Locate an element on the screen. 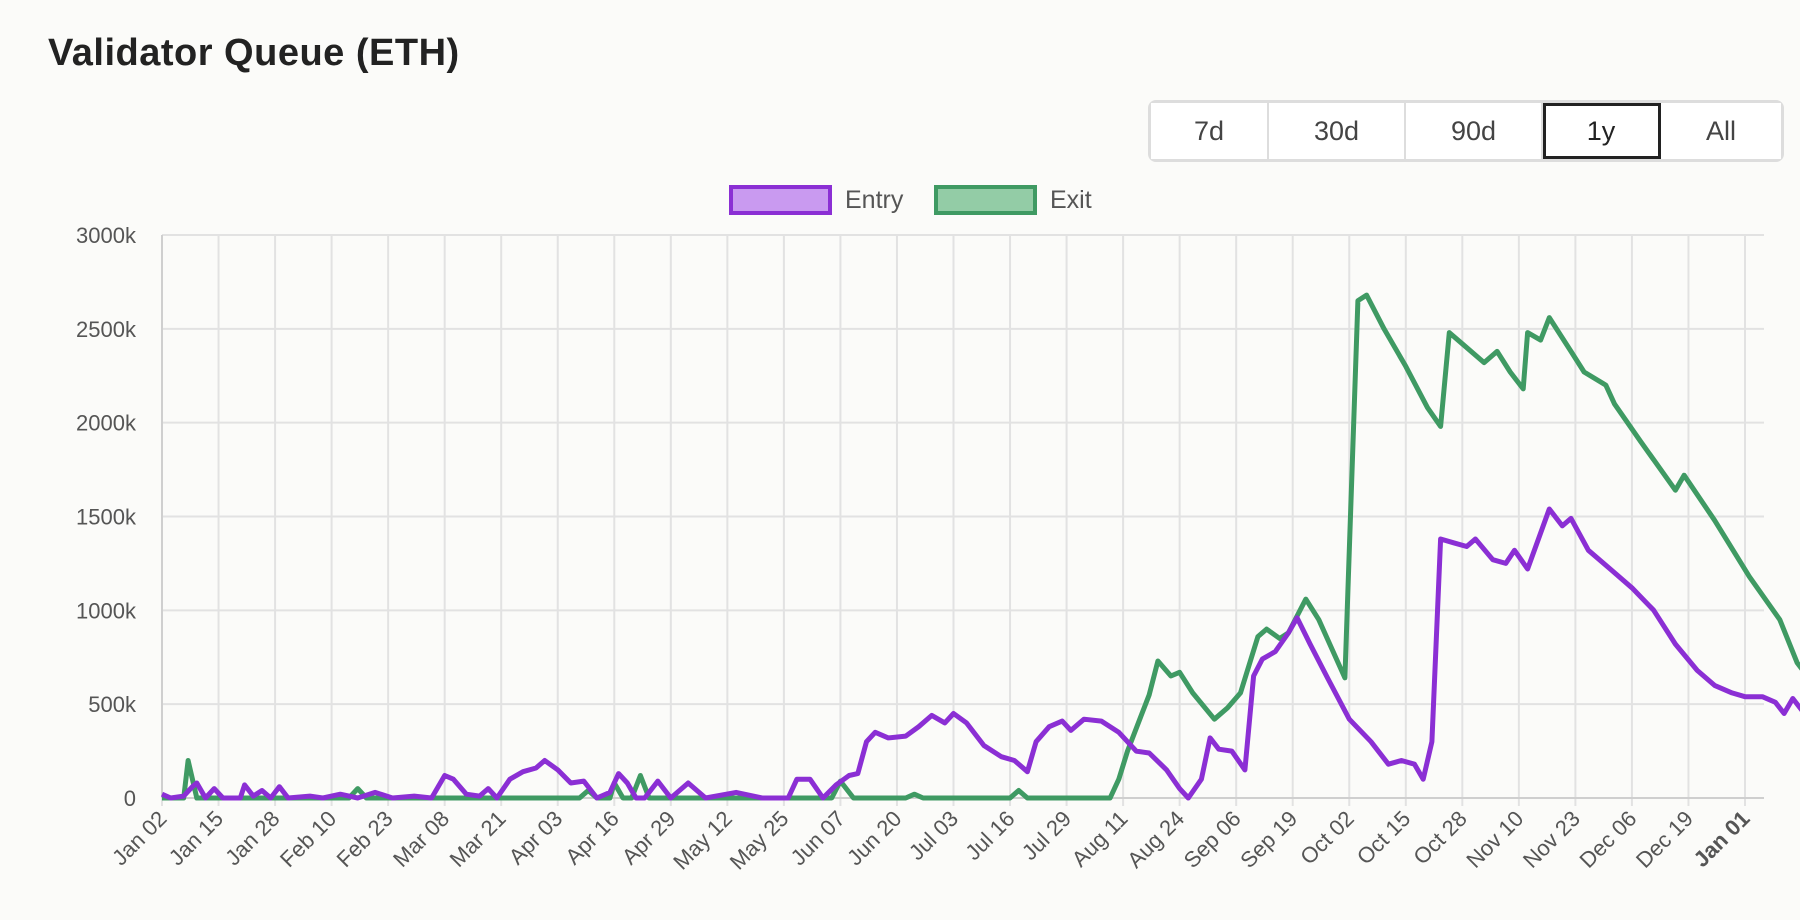 The width and height of the screenshot is (1800, 920). x-tick-label: Nov 10 is located at coordinates (1494, 839).